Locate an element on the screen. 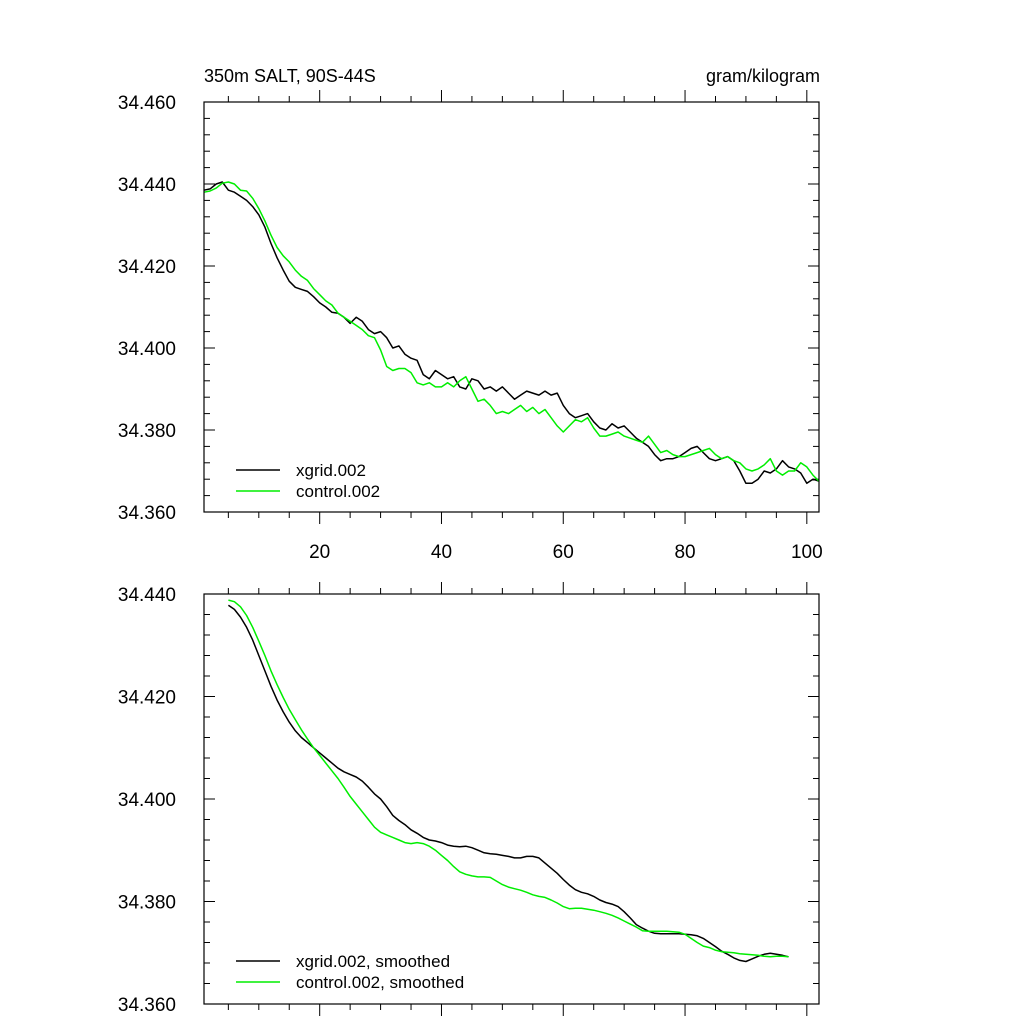 Image resolution: width=1024 pixels, height=1024 pixels. x-tick-label: 40 is located at coordinates (441, 552).